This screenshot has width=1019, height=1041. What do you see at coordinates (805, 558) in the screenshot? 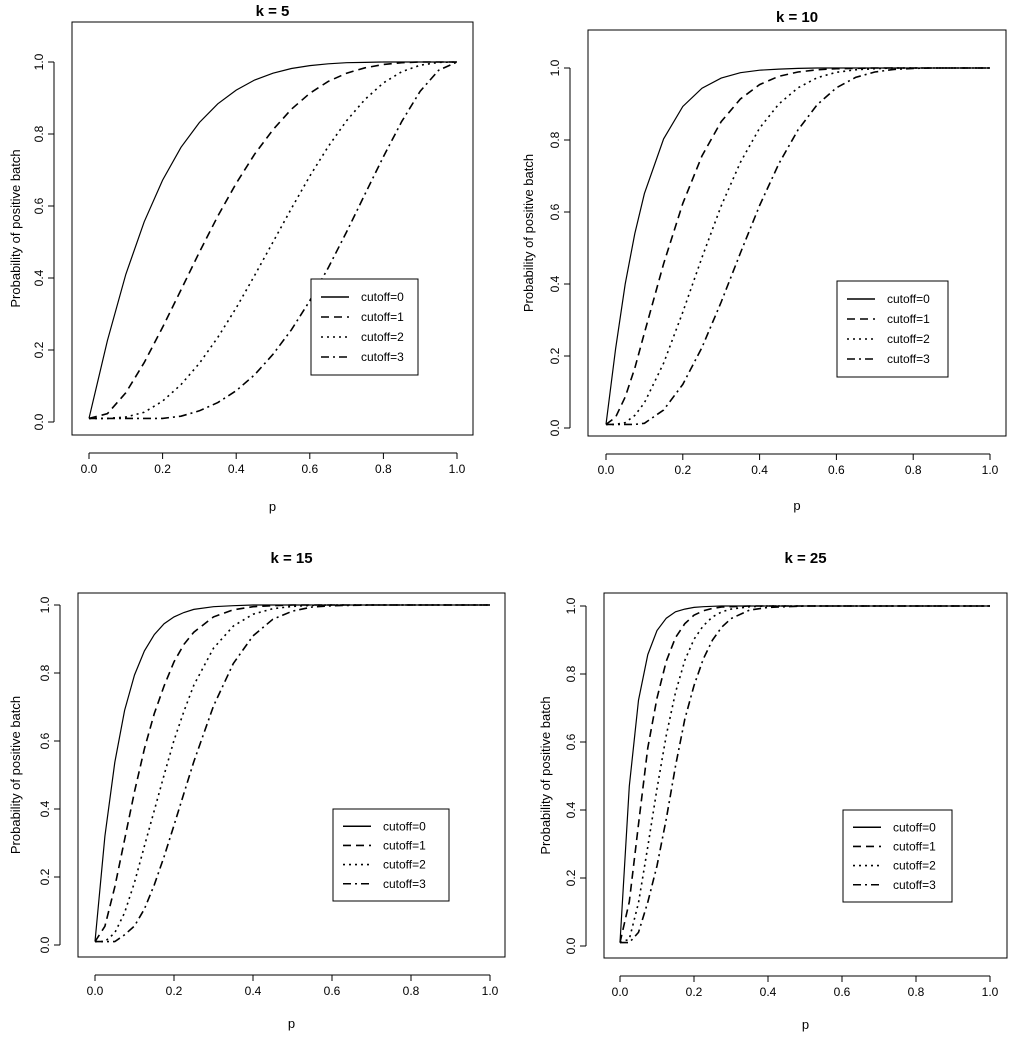
I see `chart-title: k = 25` at bounding box center [805, 558].